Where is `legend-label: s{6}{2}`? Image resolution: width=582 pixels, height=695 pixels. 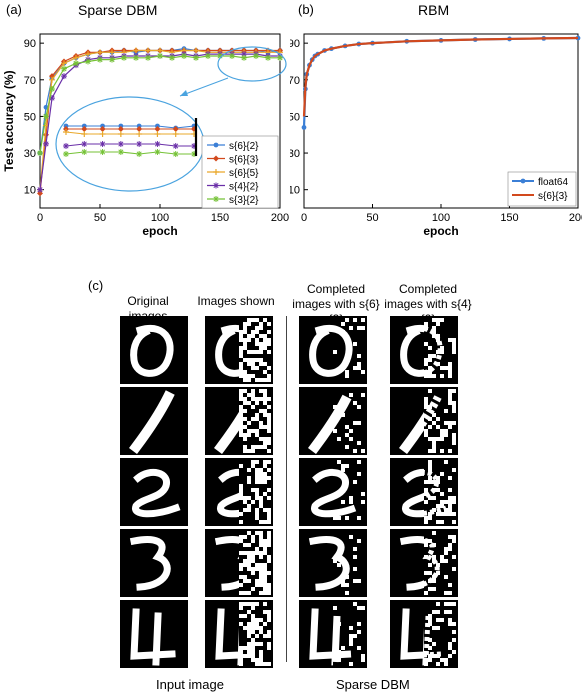 legend-label: s{6}{2} is located at coordinates (244, 146).